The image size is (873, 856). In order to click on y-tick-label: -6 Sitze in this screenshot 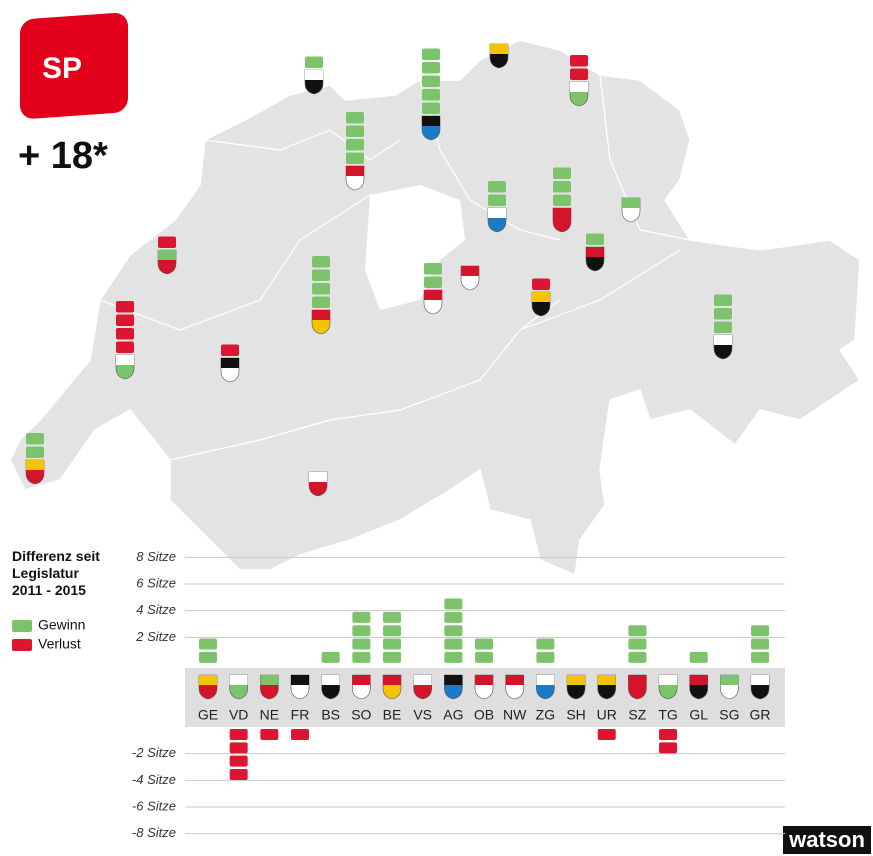, I will do `click(154, 805)`.